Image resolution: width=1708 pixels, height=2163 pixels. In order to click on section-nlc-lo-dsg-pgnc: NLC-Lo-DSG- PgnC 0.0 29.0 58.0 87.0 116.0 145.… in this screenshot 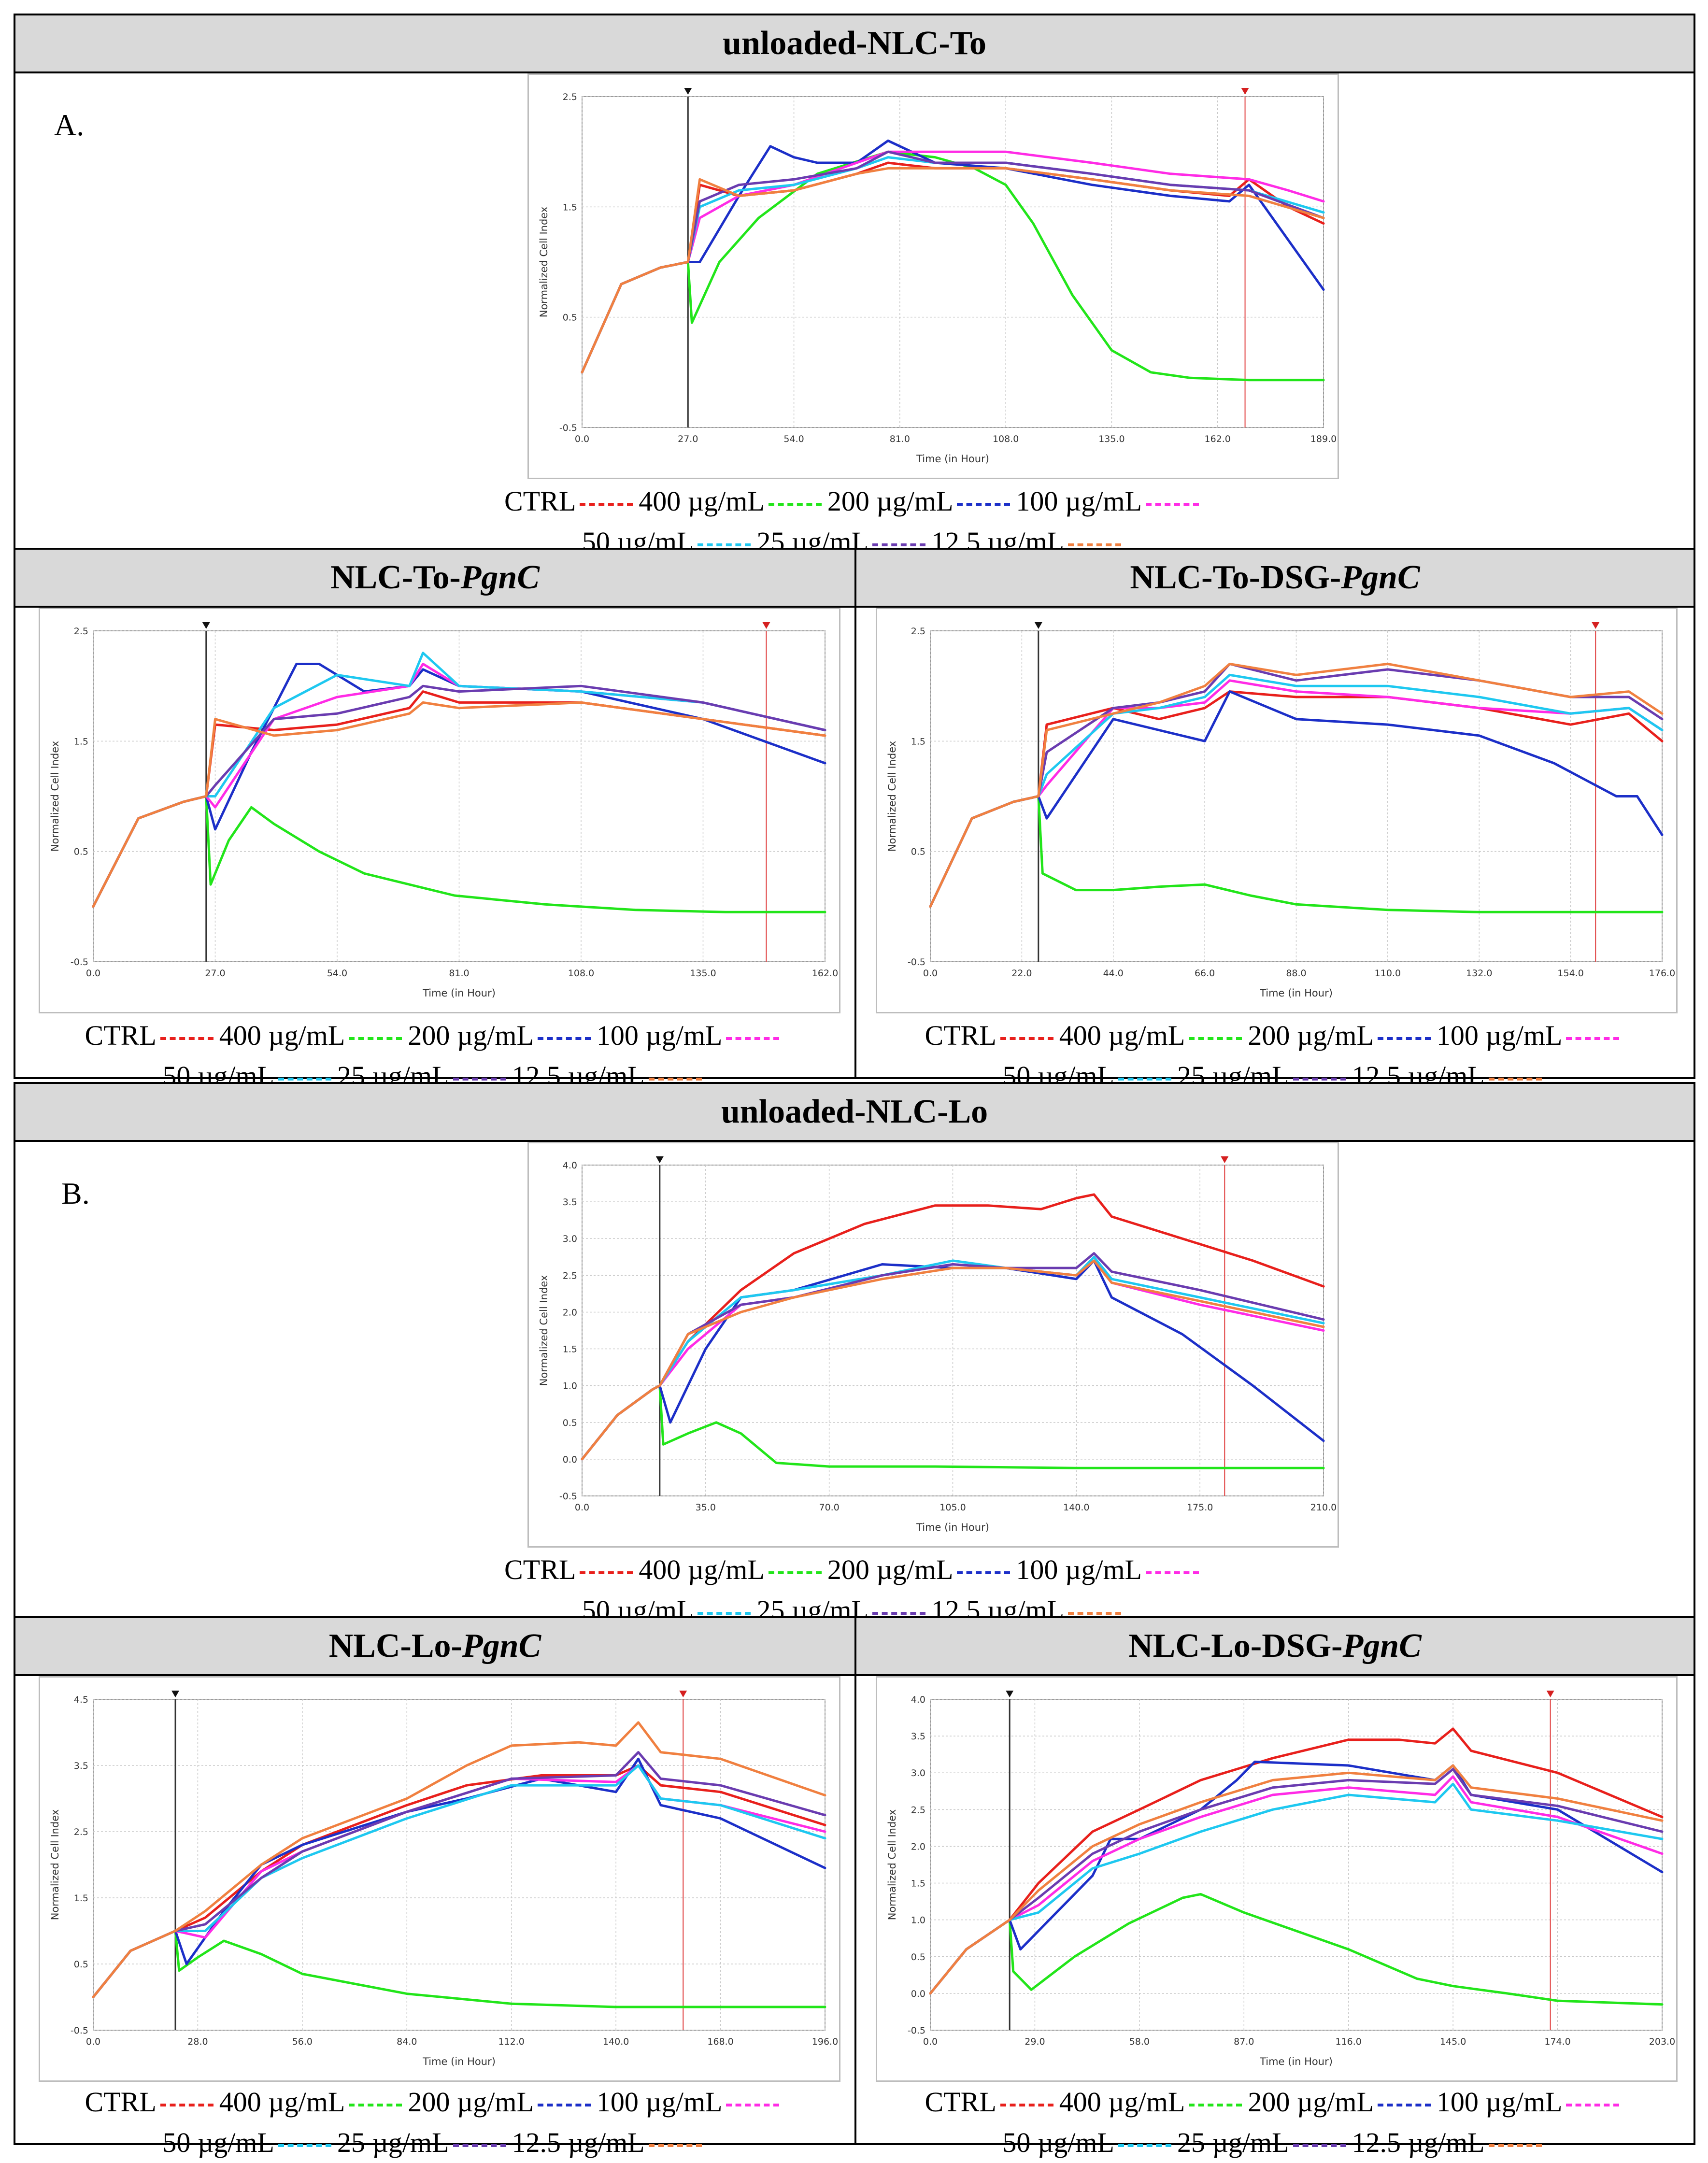, I will do `click(1274, 1887)`.